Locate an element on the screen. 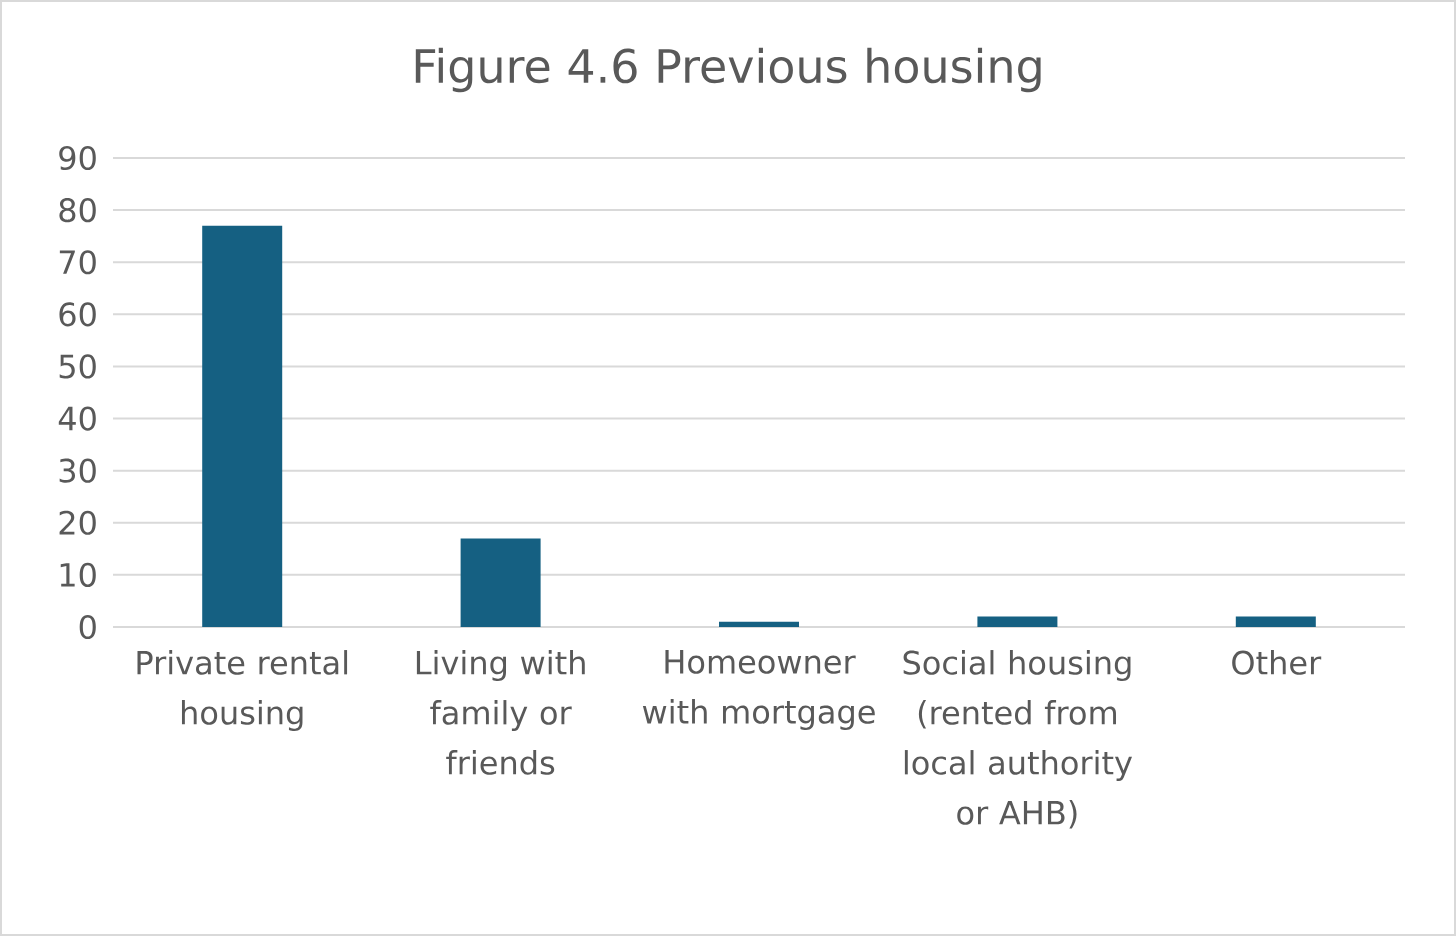  y-tick-label: 80 is located at coordinates (77, 210).